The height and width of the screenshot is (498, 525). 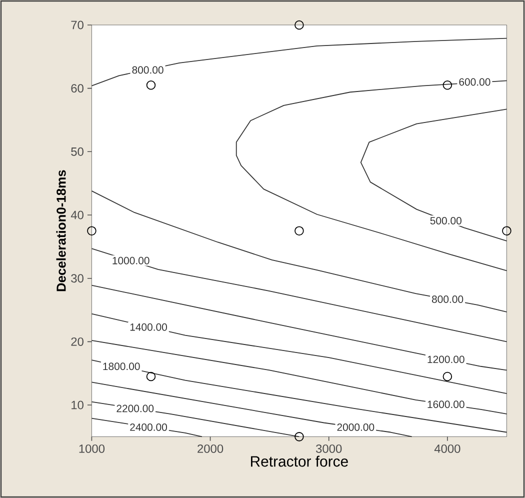 I want to click on annotation: 1600.00, so click(x=446, y=404).